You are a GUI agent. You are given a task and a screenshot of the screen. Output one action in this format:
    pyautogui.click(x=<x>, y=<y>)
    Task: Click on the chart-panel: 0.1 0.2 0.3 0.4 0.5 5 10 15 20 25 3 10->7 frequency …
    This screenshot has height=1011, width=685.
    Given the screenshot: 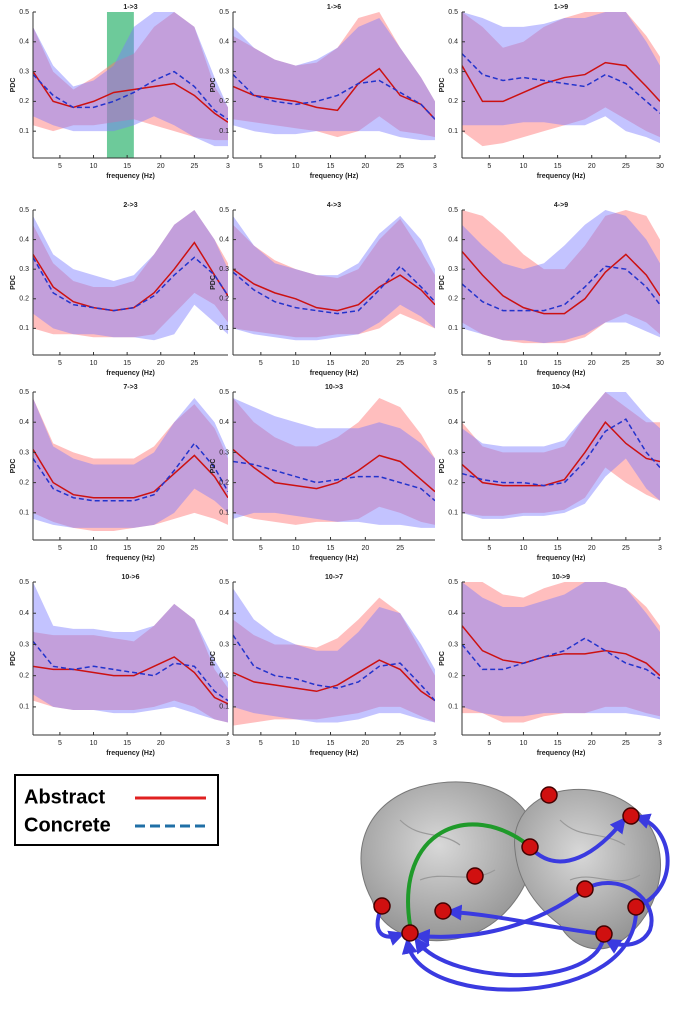 What is the action you would take?
    pyautogui.click(x=323, y=665)
    